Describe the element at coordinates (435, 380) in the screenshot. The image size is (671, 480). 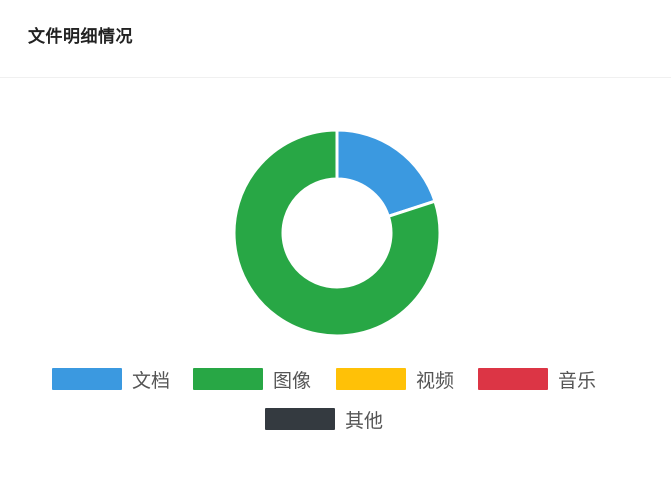
I see `legend-label: 视频` at that location.